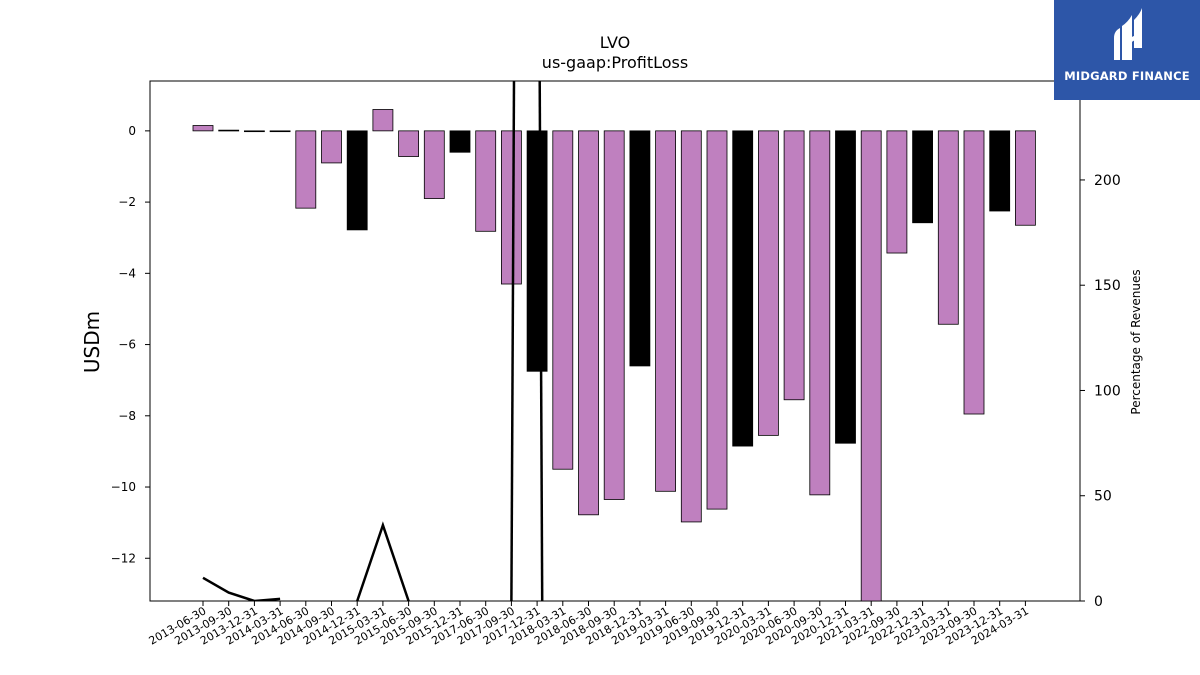 Image resolution: width=1200 pixels, height=675 pixels. Describe the element at coordinates (1136, 341) in the screenshot. I see `secondary-y-axis-label: Percentage of Revenues` at that location.